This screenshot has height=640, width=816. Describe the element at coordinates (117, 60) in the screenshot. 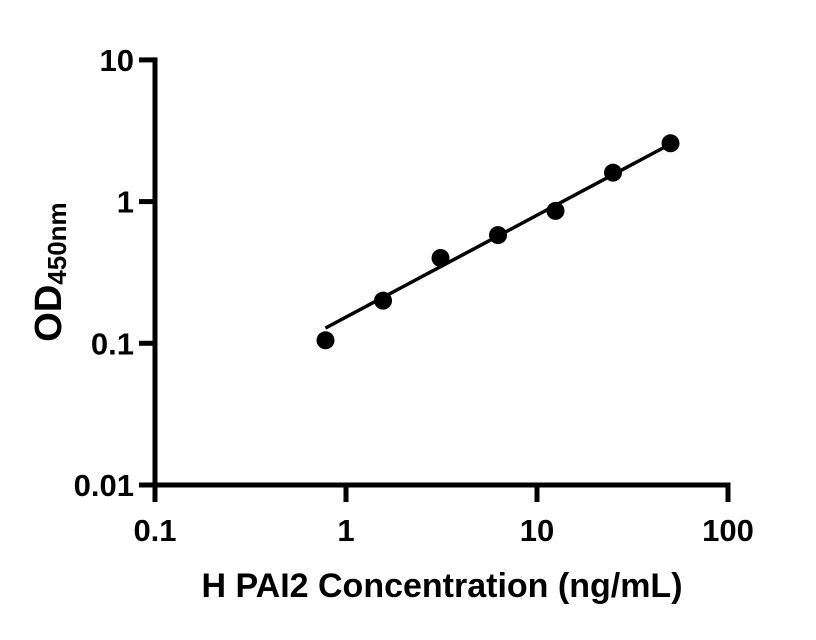

I see `y-tick-label: 10` at that location.